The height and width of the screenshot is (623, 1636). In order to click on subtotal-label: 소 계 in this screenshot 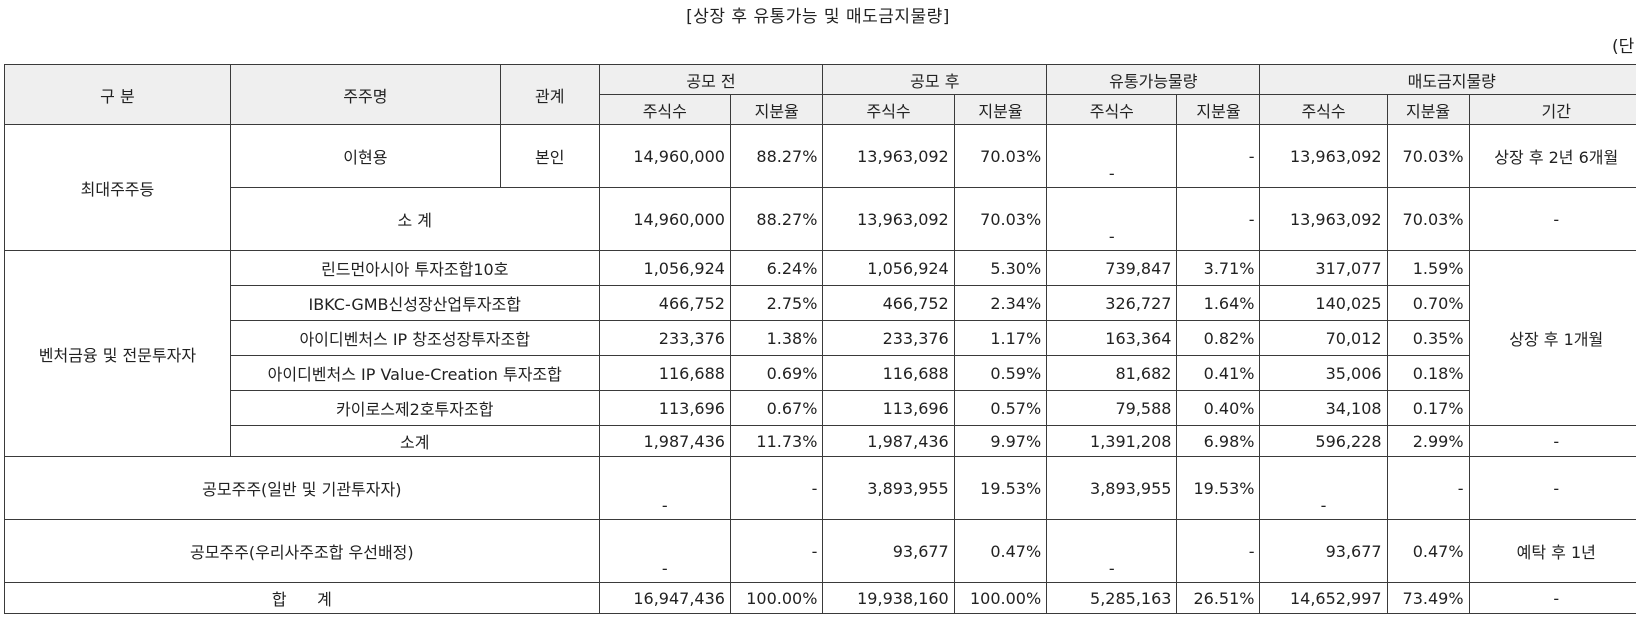, I will do `click(414, 219)`.